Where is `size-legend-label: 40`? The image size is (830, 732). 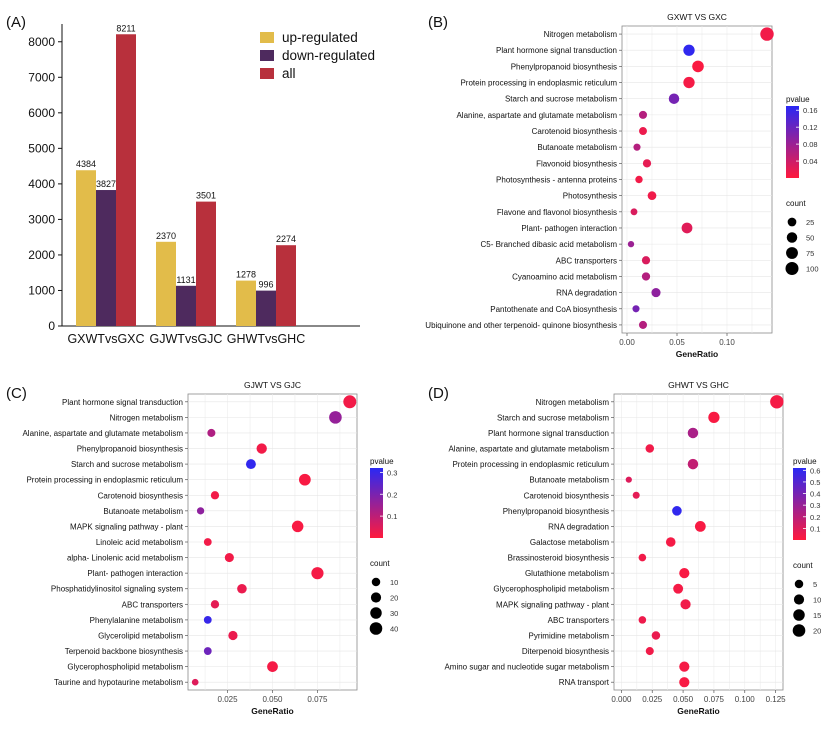 size-legend-label: 40 is located at coordinates (394, 629).